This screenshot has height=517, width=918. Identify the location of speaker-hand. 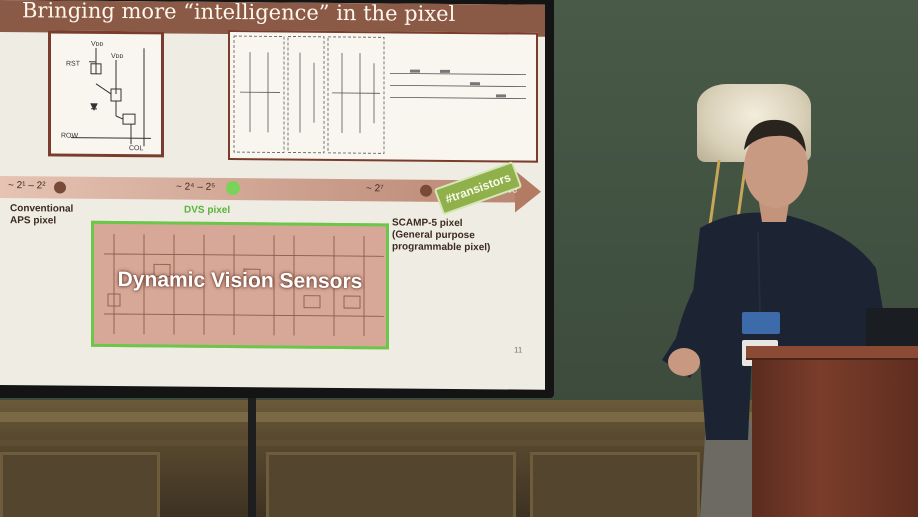
(684, 362).